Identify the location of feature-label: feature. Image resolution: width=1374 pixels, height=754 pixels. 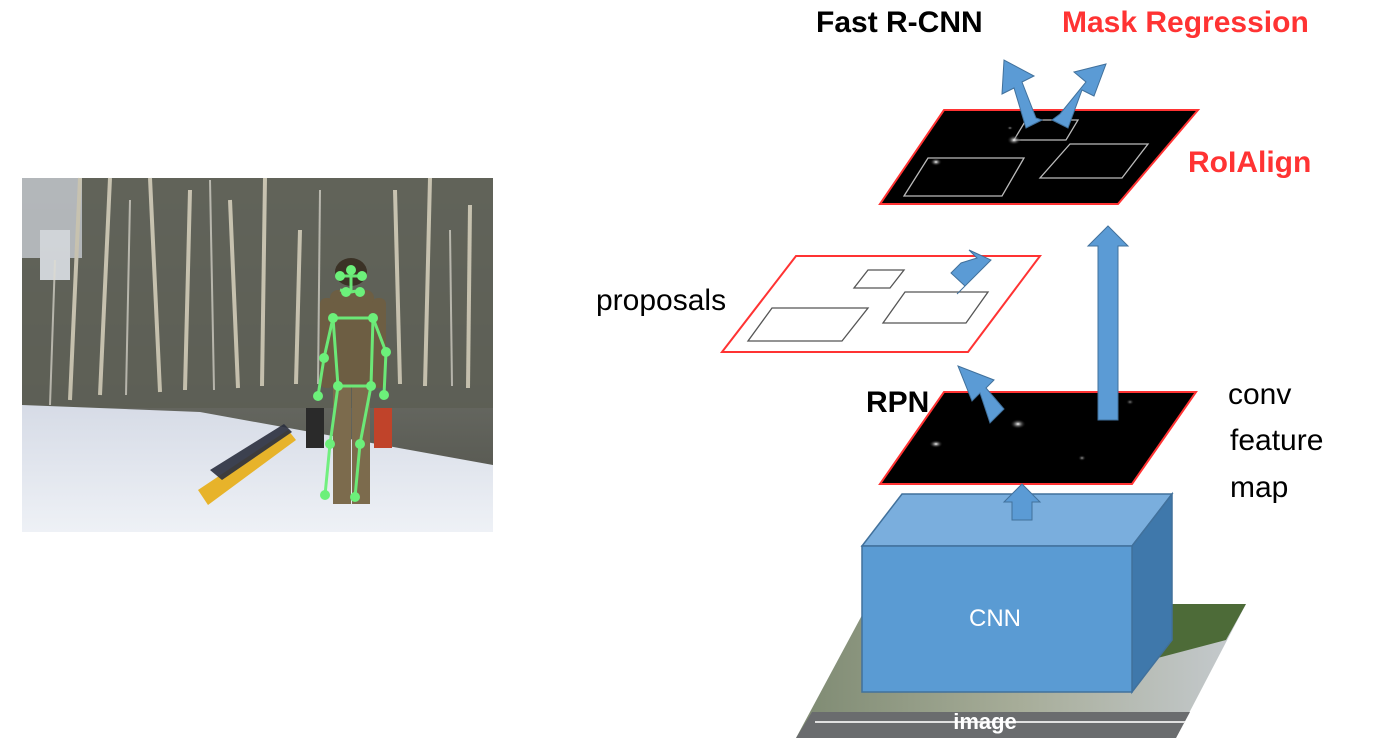
(1276, 440).